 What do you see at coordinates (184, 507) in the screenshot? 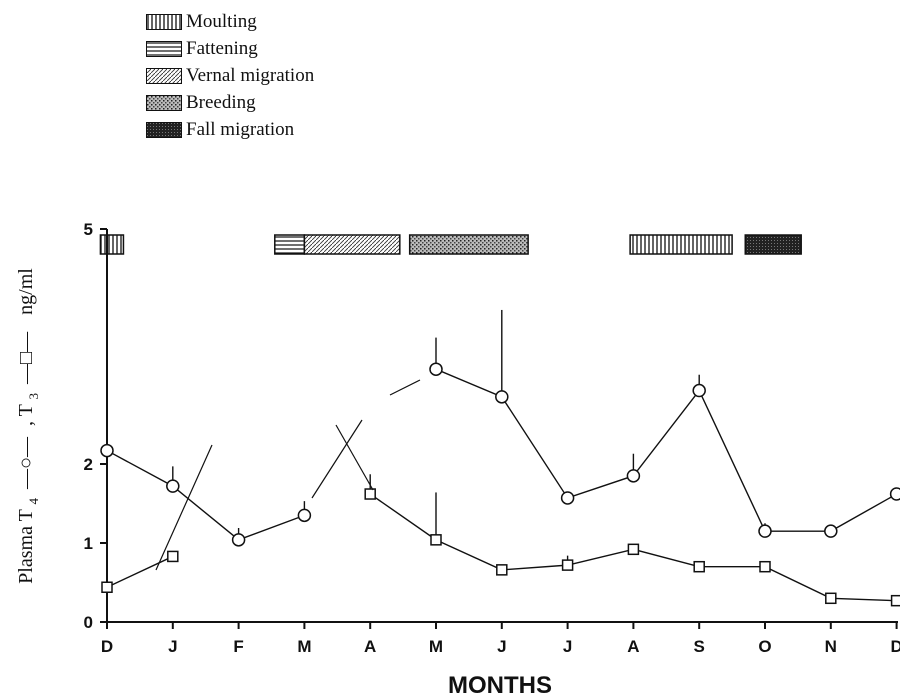
I see `connector-line-jan-feb` at bounding box center [184, 507].